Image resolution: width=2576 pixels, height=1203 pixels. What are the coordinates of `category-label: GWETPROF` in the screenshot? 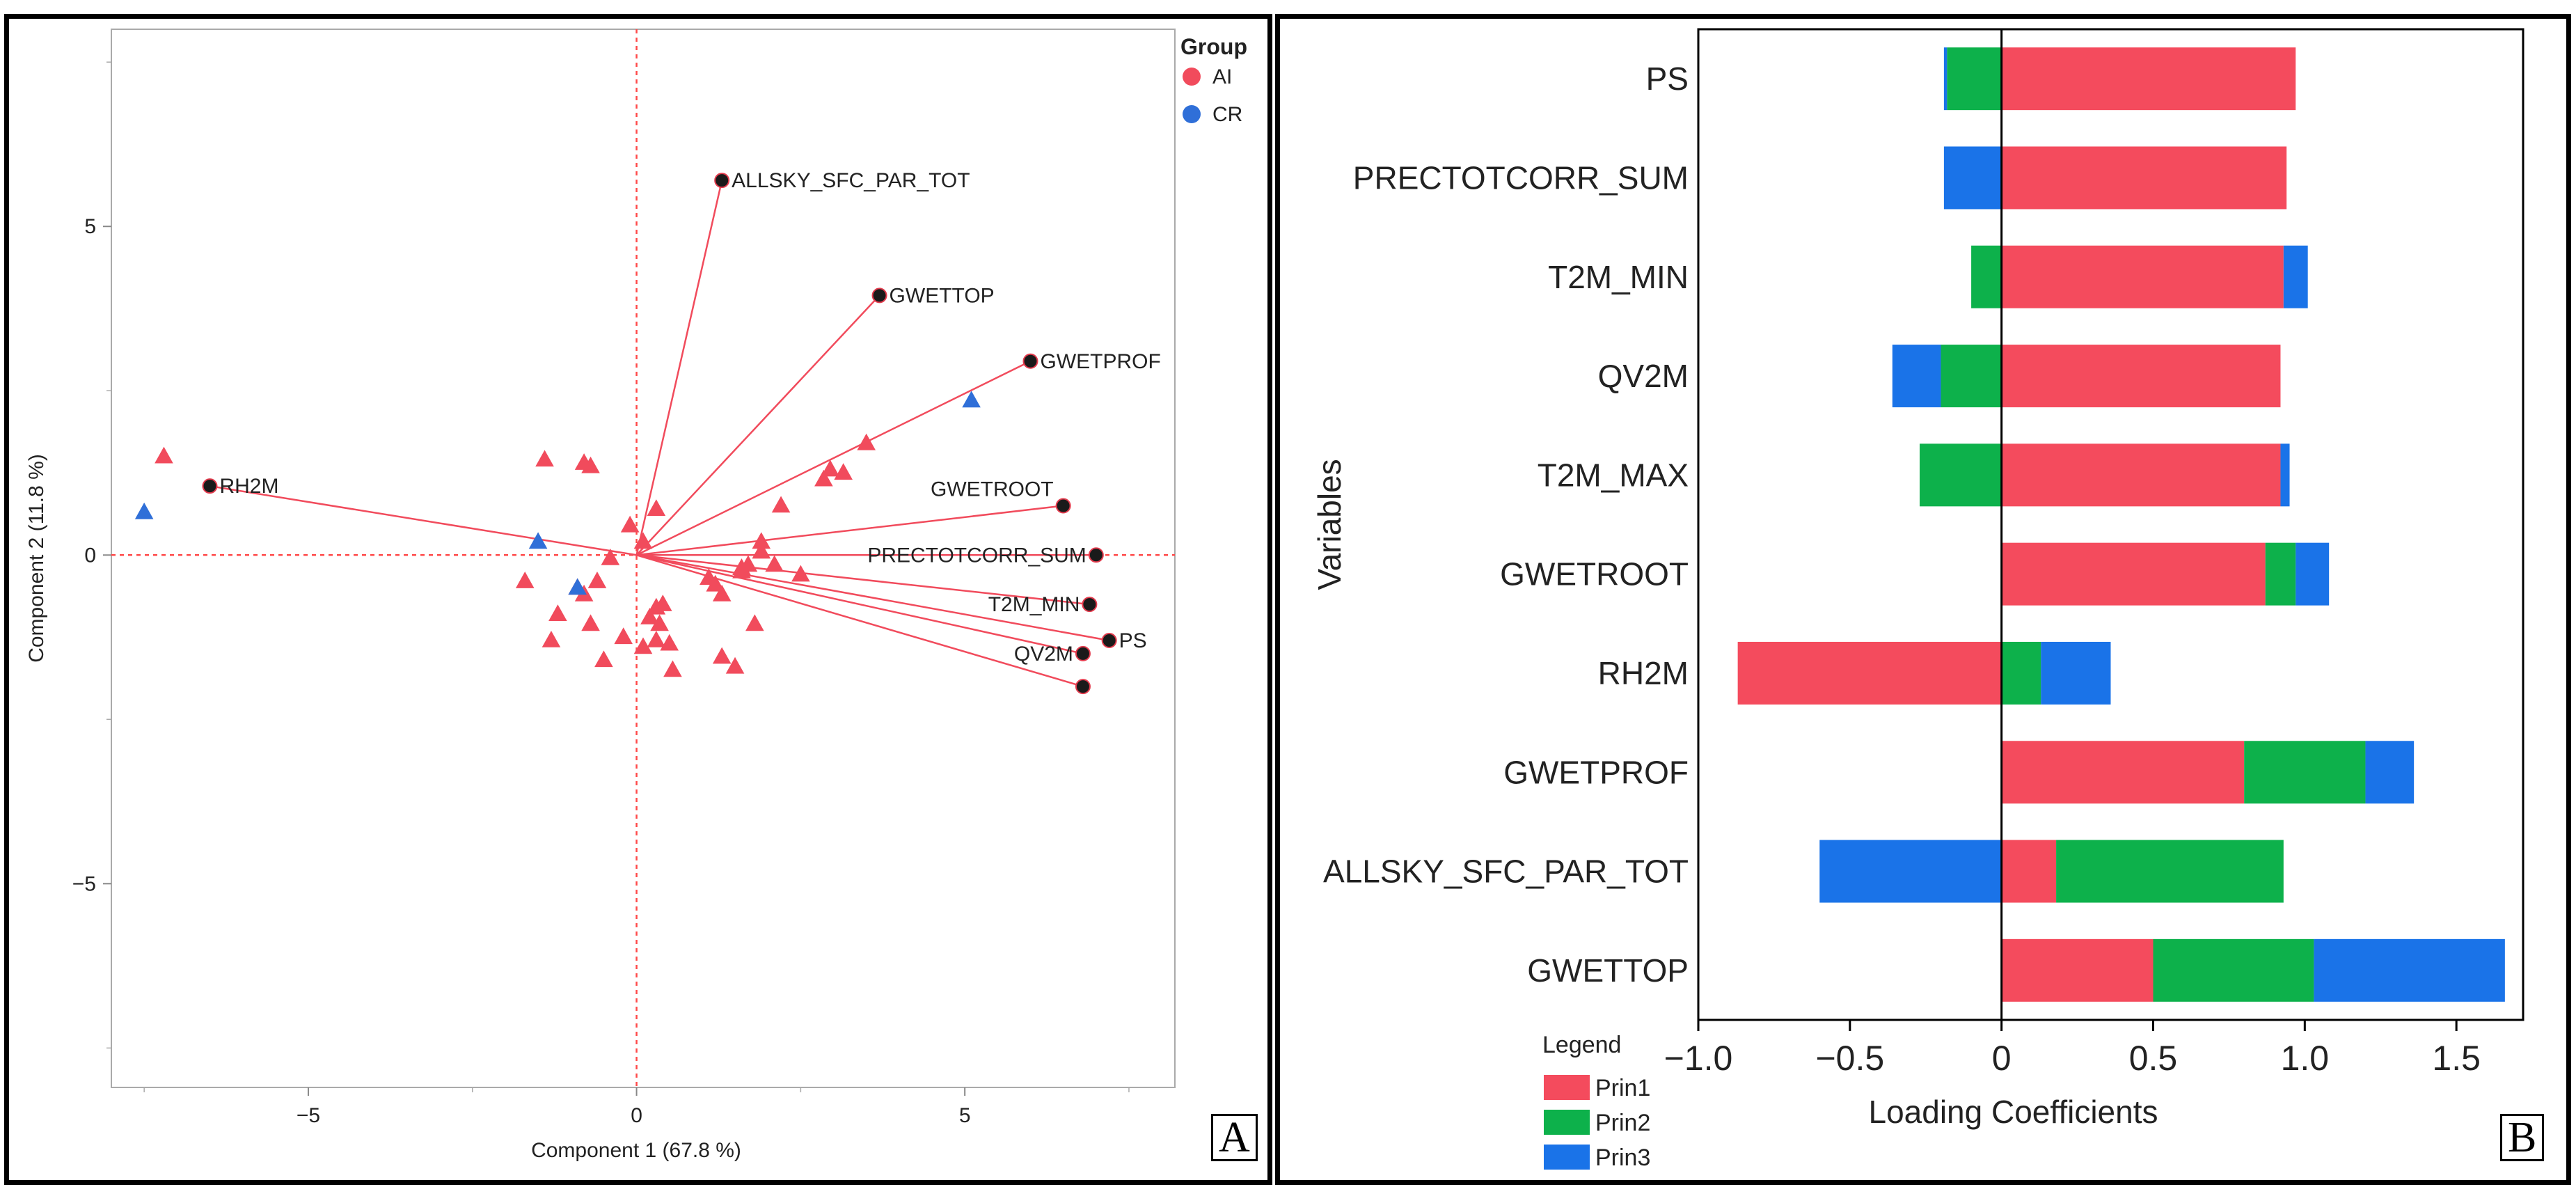 It's located at (1596, 772).